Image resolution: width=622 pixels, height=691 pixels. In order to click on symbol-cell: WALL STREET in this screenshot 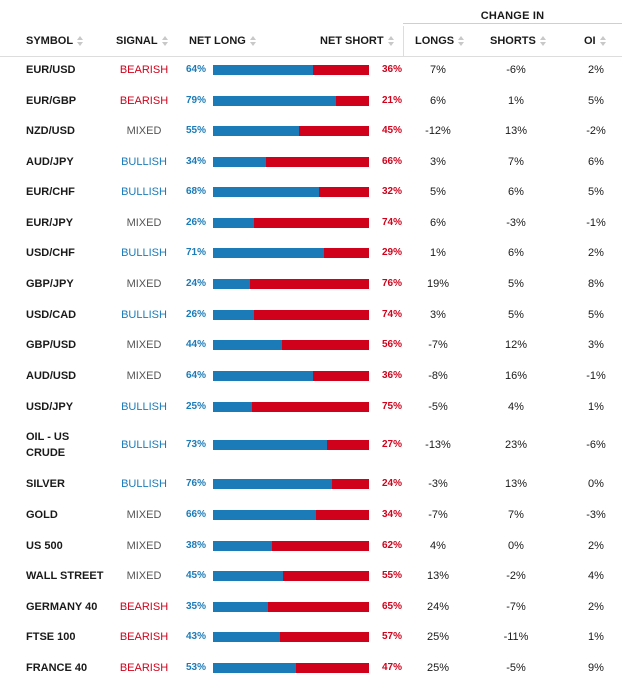, I will do `click(65, 576)`.